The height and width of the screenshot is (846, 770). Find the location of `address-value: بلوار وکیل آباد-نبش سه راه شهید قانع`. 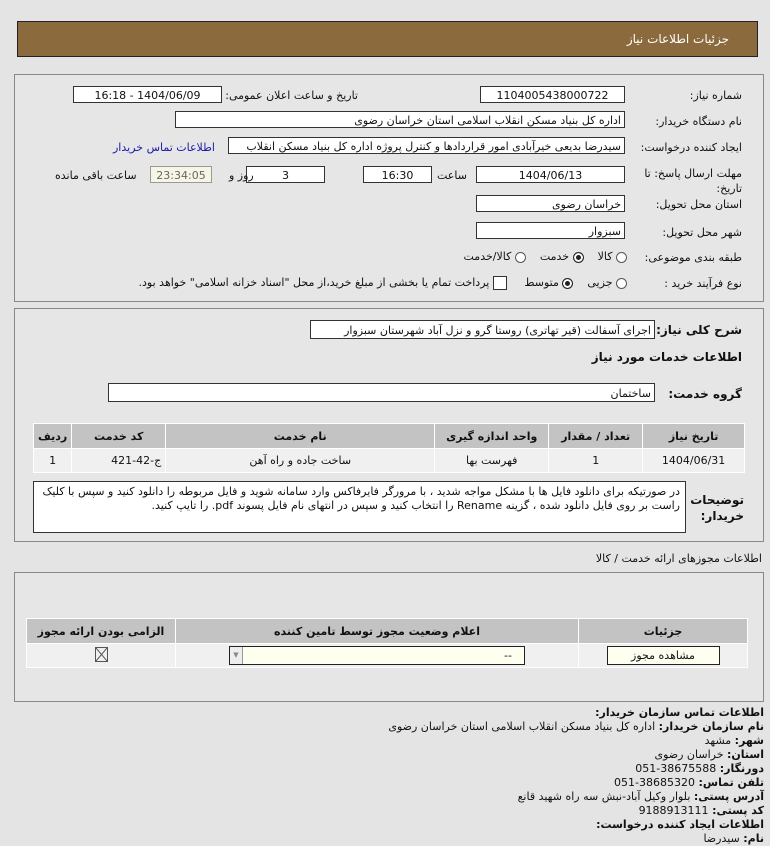

address-value: بلوار وکیل آباد-نبش سه راه شهید قانع is located at coordinates (604, 796).